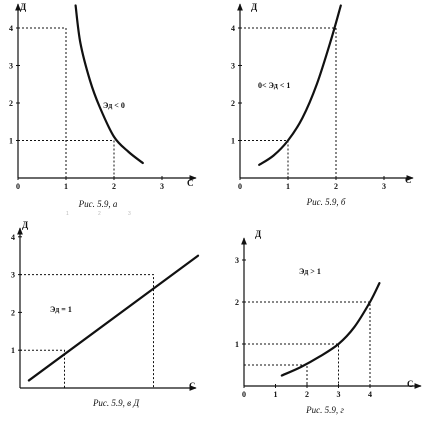  What do you see at coordinates (98, 204) in the screenshot?
I see `figure-caption: Рис. 5.9, а` at bounding box center [98, 204].